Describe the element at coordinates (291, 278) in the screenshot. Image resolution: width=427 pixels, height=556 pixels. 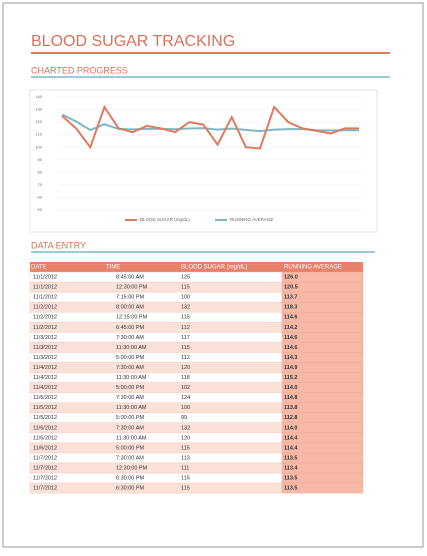
I see `table-cell: 126.0` at that location.